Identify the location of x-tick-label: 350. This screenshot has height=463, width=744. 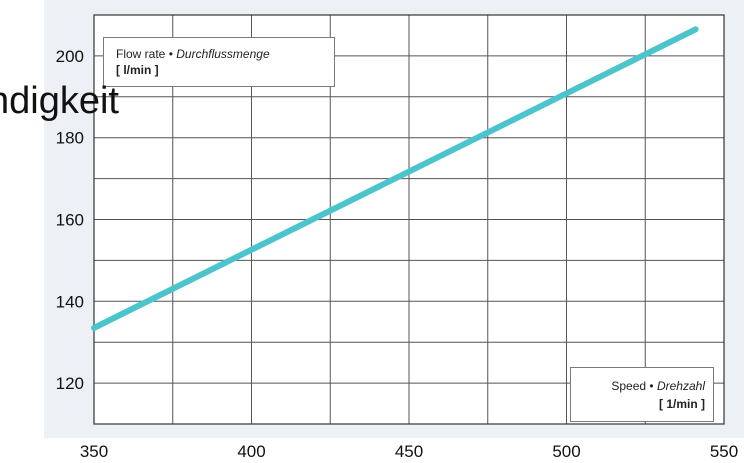
(94, 451).